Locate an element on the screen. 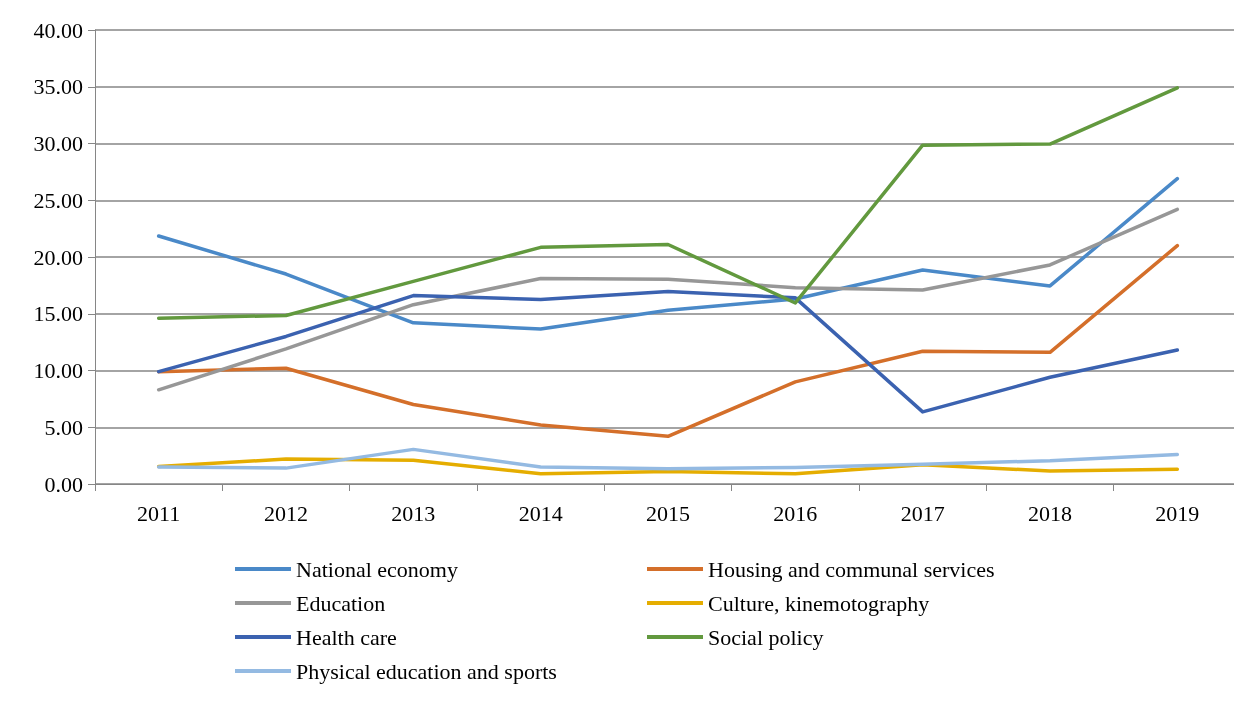  legend-label: Social policy is located at coordinates (766, 637).